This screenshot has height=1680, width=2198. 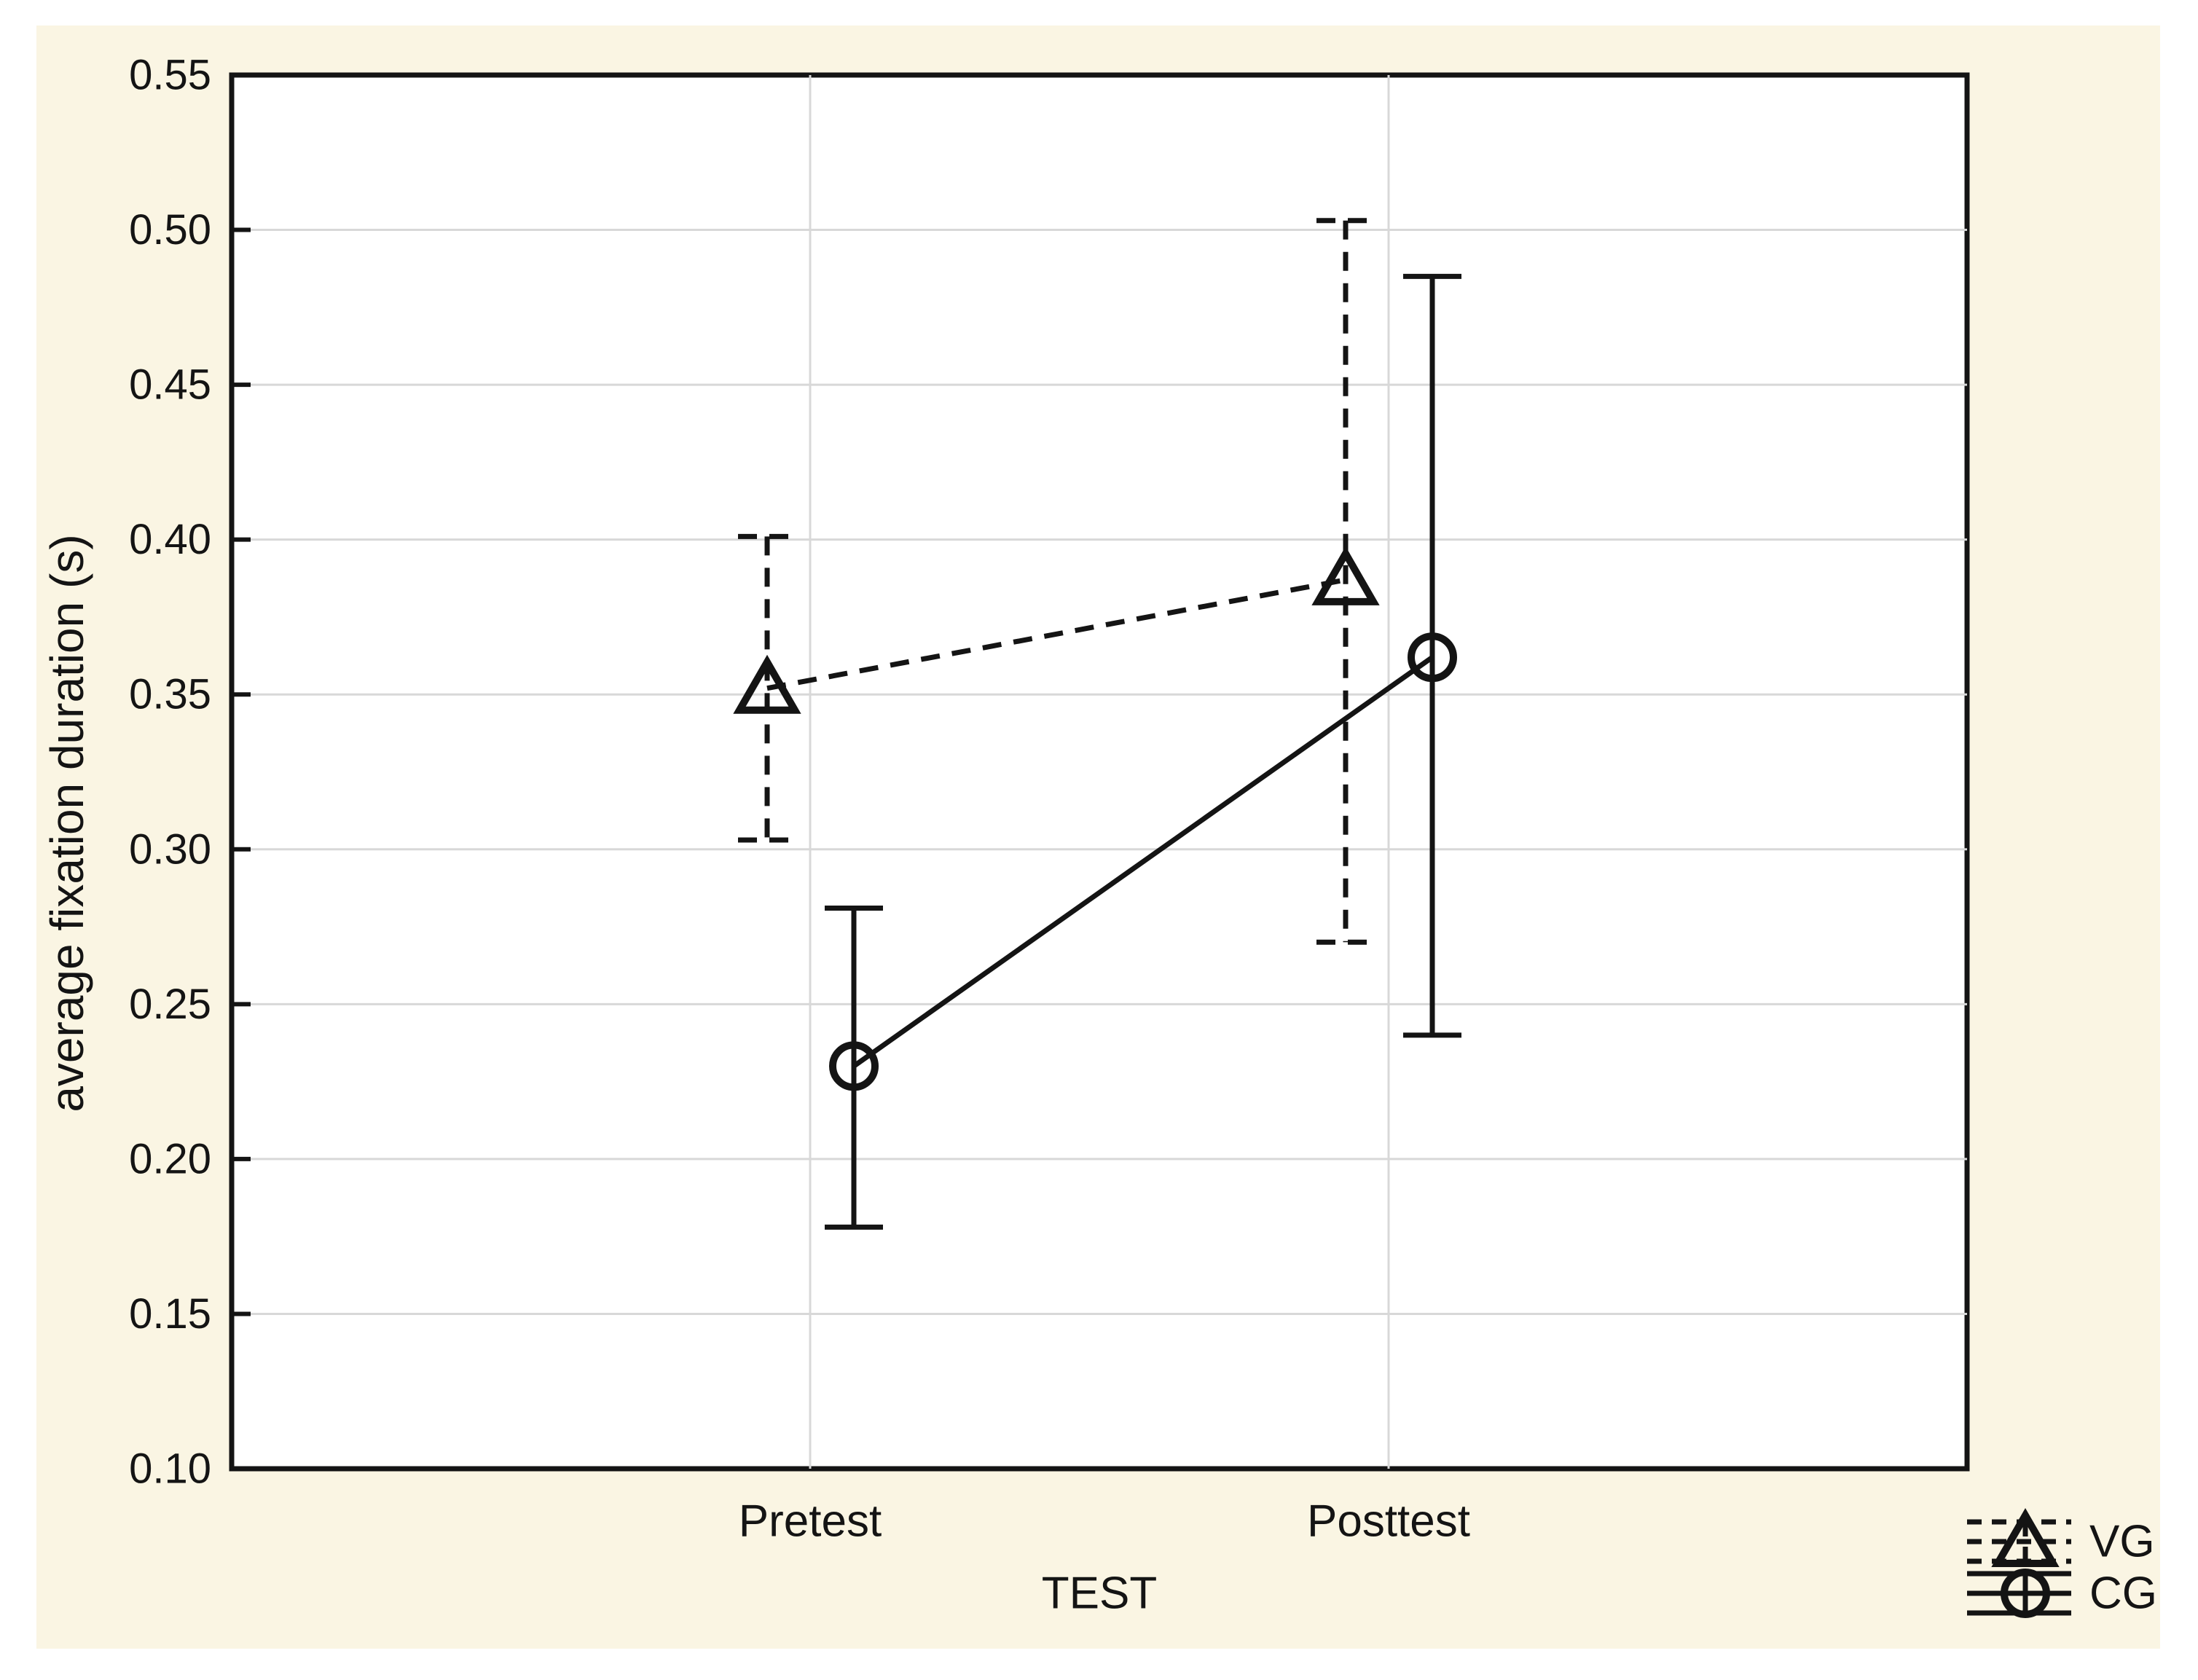 What do you see at coordinates (241, 772) in the screenshot?
I see `axes-layer` at bounding box center [241, 772].